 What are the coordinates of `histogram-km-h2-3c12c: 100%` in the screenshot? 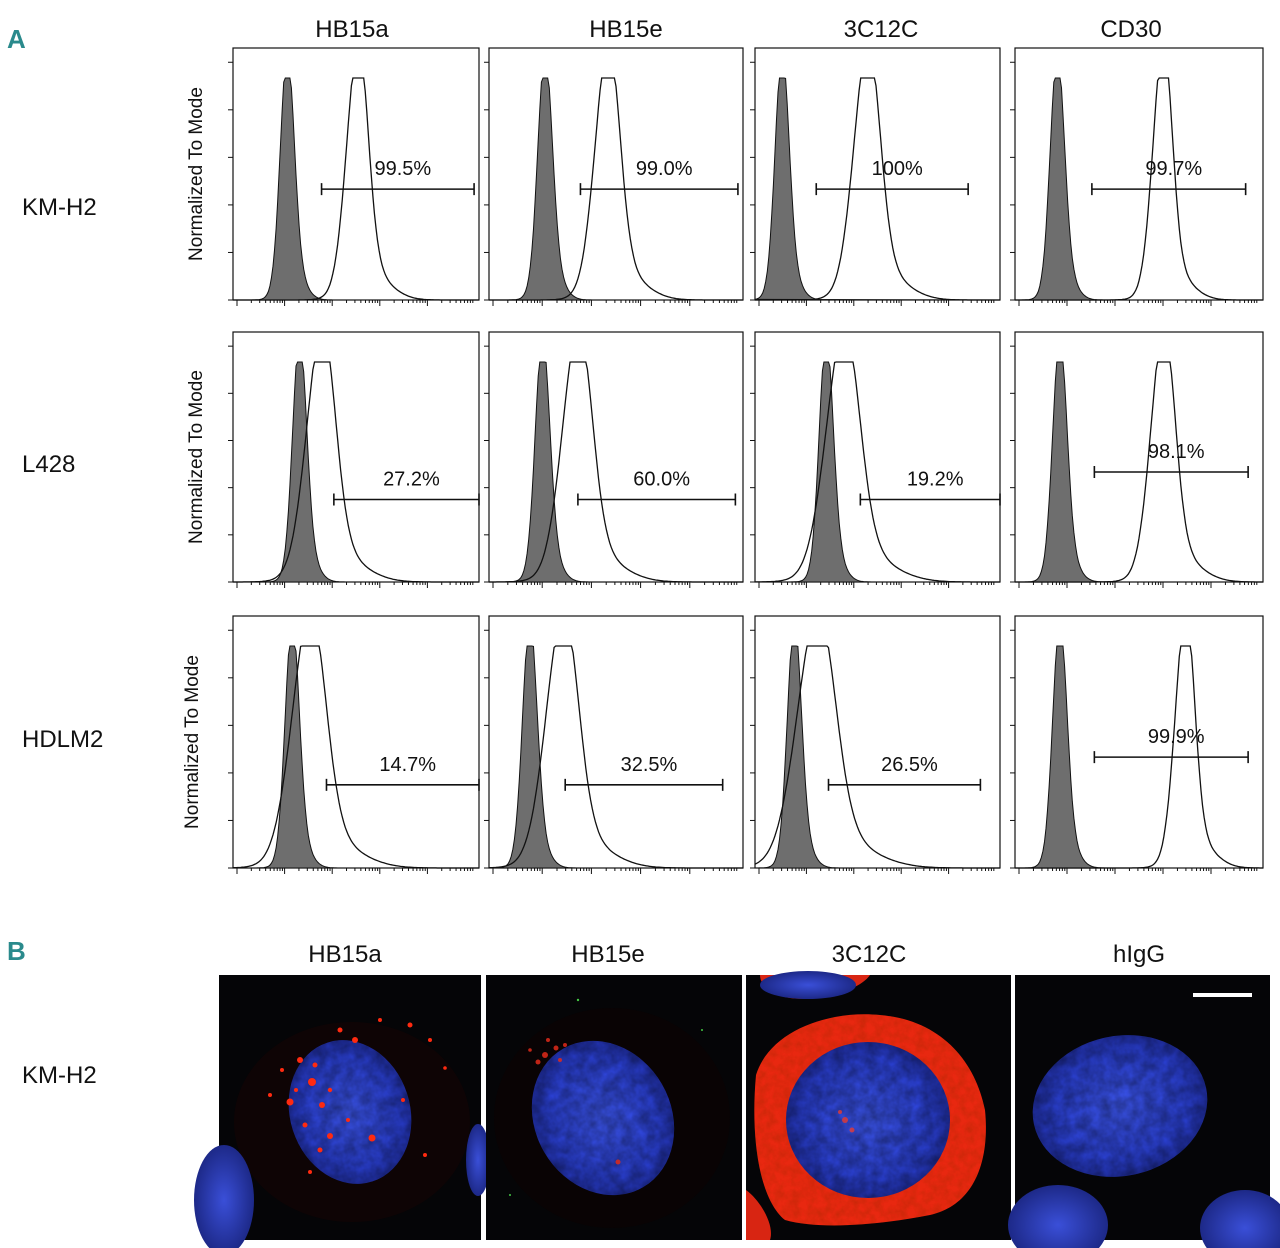 It's located at (875, 176).